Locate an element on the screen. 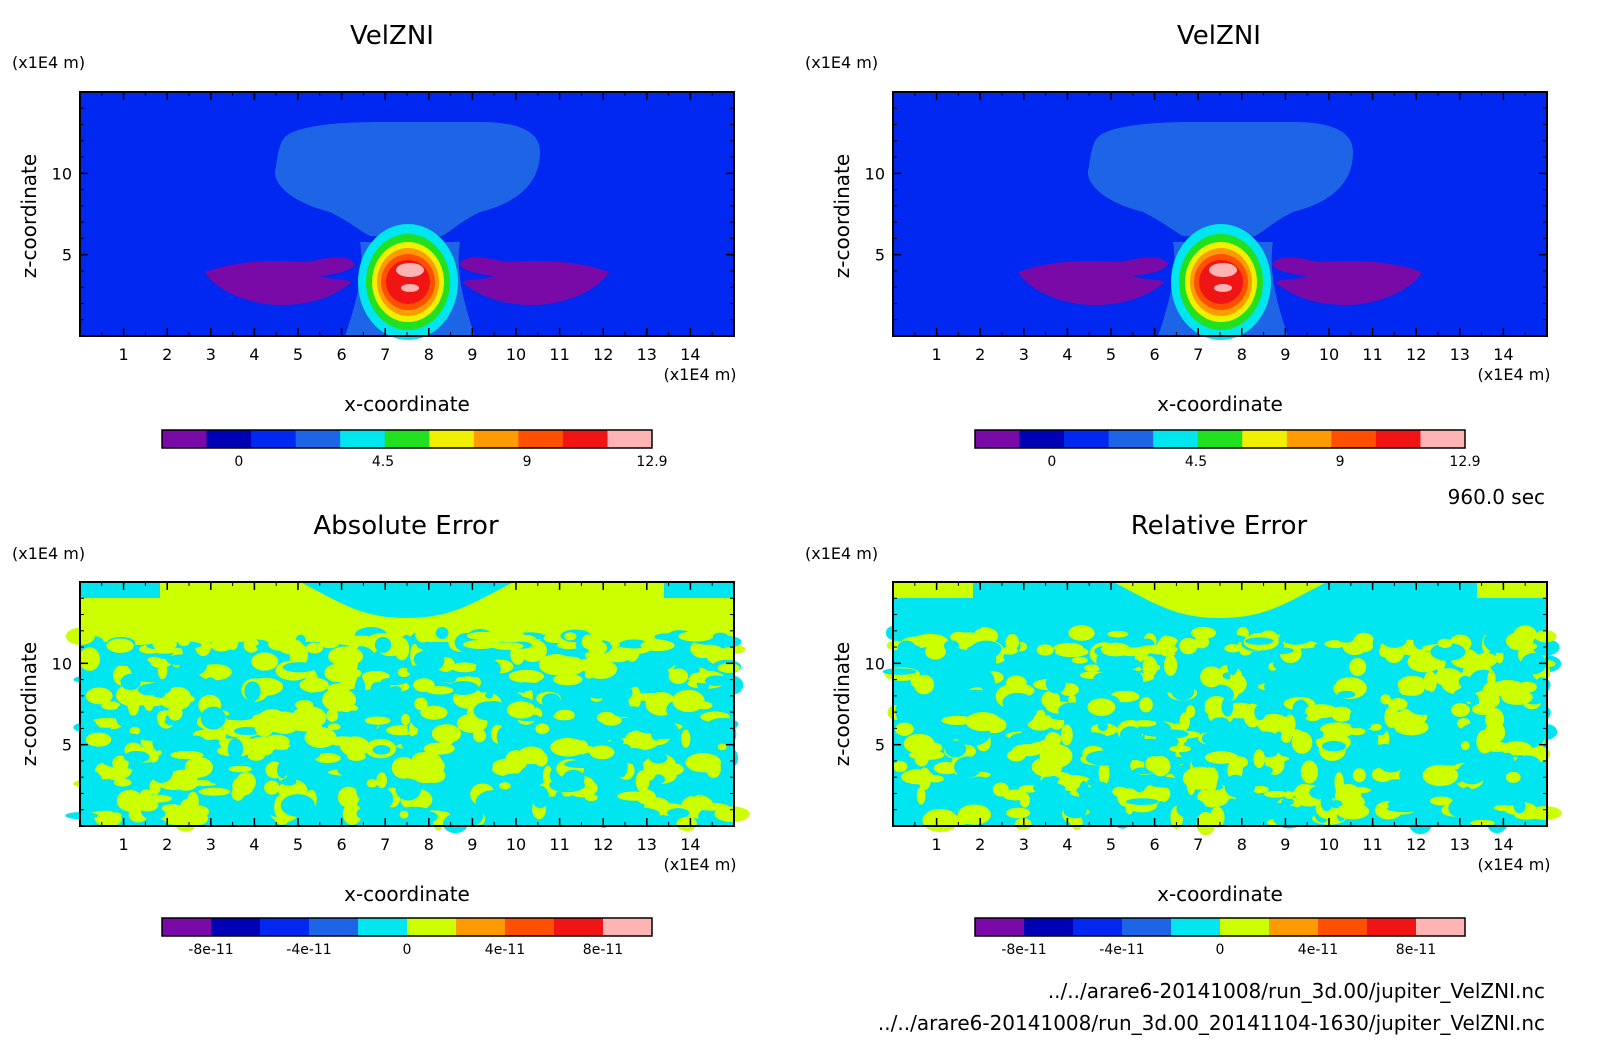  x-tick-label: 14 is located at coordinates (690, 354).